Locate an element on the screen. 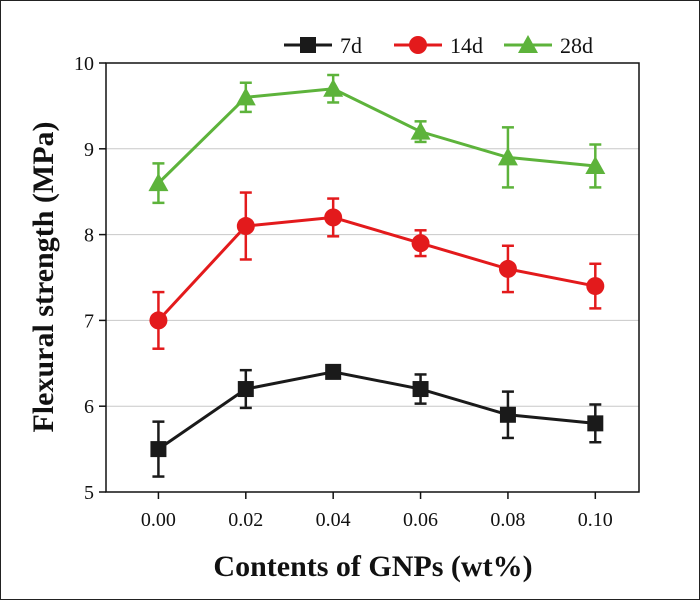 The image size is (700, 601). legend-label: 7d is located at coordinates (351, 45).